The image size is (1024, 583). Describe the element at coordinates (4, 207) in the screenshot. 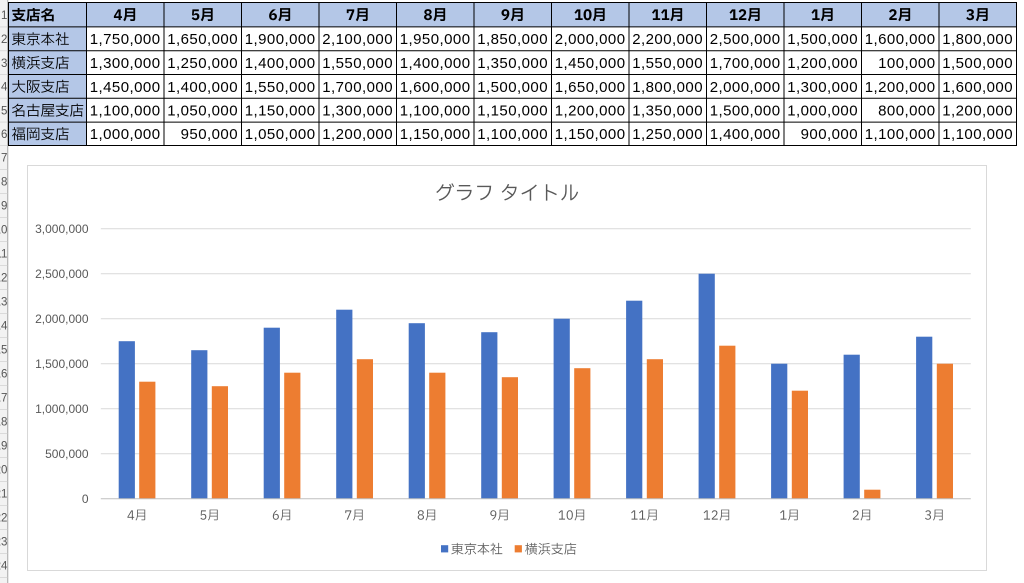

I see `svg-text: 9` at that location.